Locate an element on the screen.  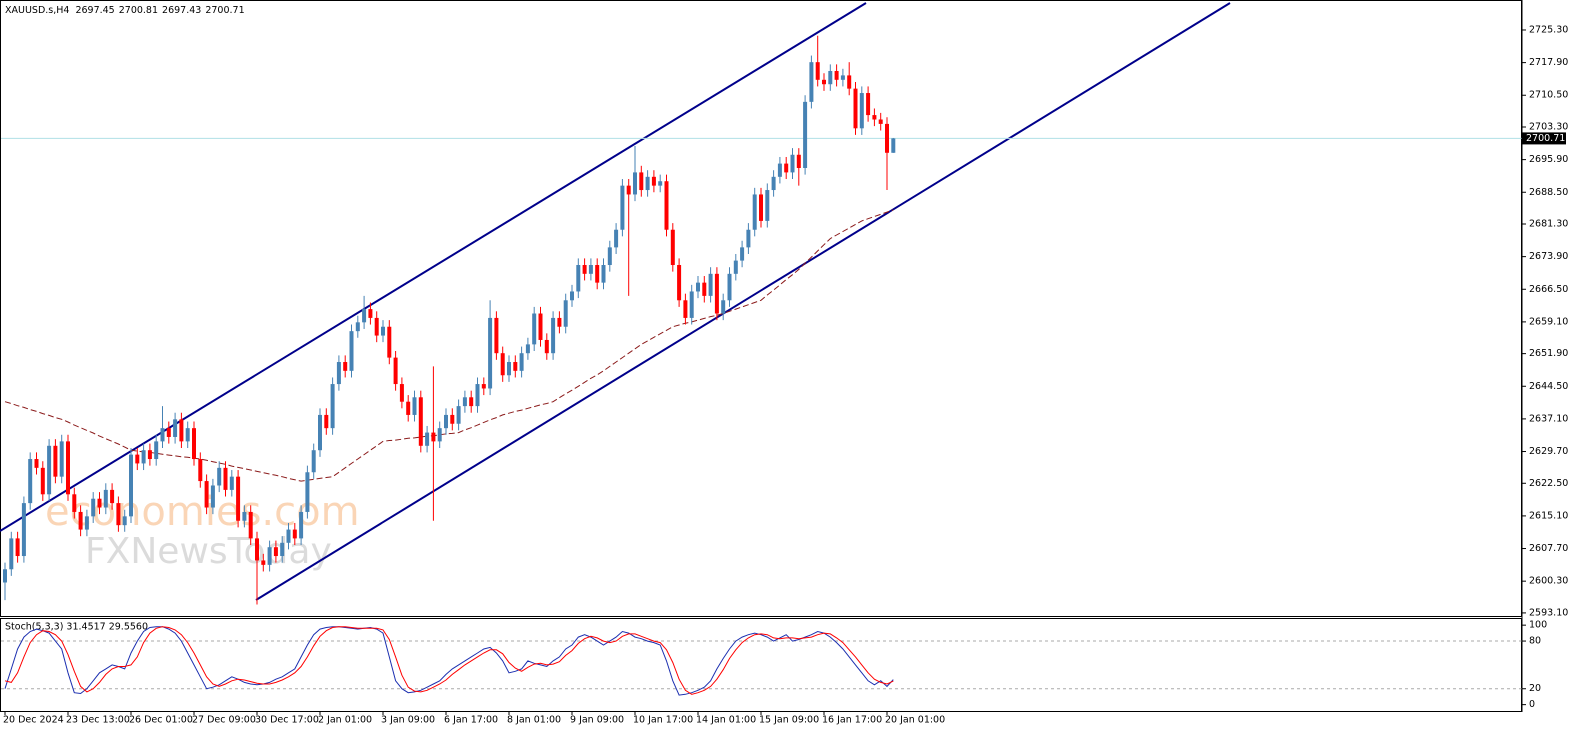
chart-header: XAUUSD.s,H4 2697.45 2700.81 2697.43 2700.71 is located at coordinates (125, 10).